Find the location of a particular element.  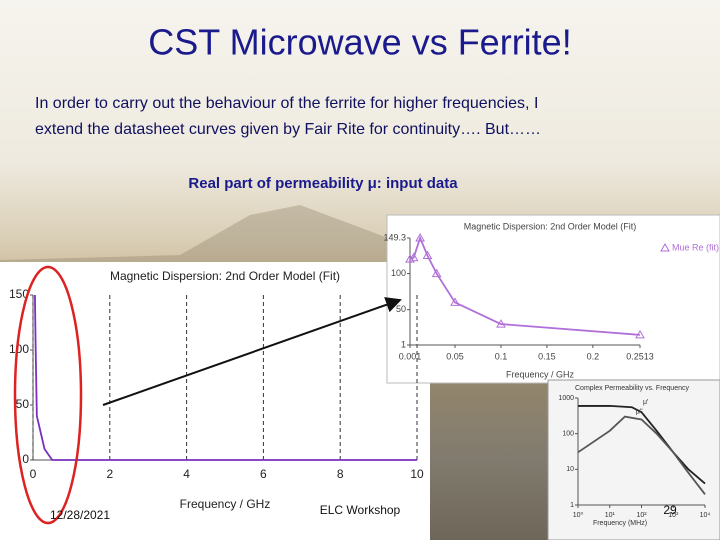

x-tick-label: 10⁰ is located at coordinates (578, 515).